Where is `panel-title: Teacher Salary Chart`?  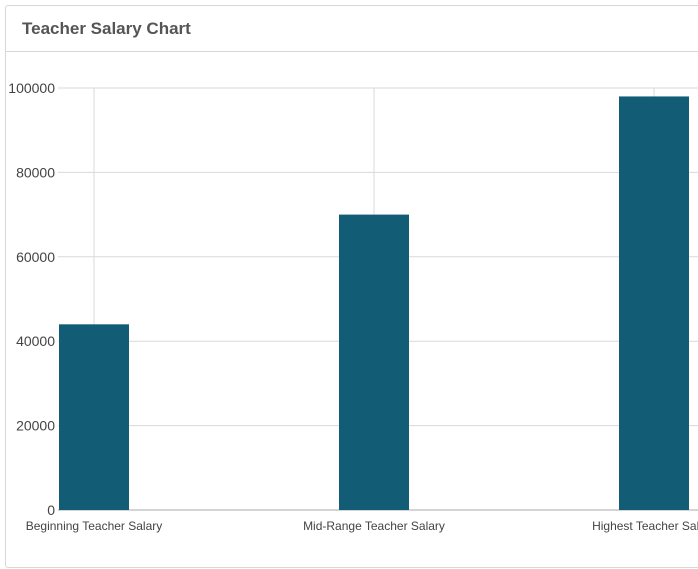 panel-title: Teacher Salary Chart is located at coordinates (106, 28).